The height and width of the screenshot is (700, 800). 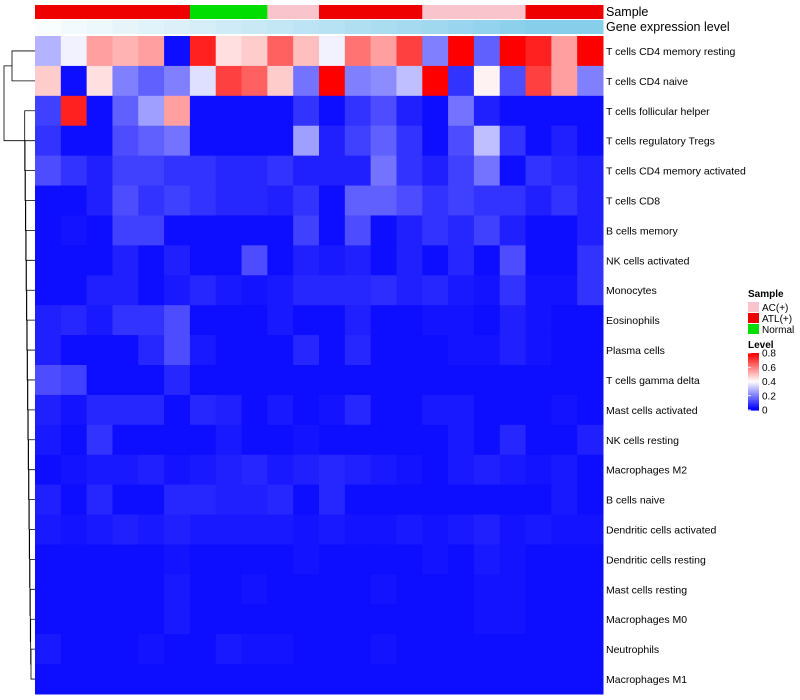 What do you see at coordinates (658, 112) in the screenshot?
I see `row-label: T cells follicular helper` at bounding box center [658, 112].